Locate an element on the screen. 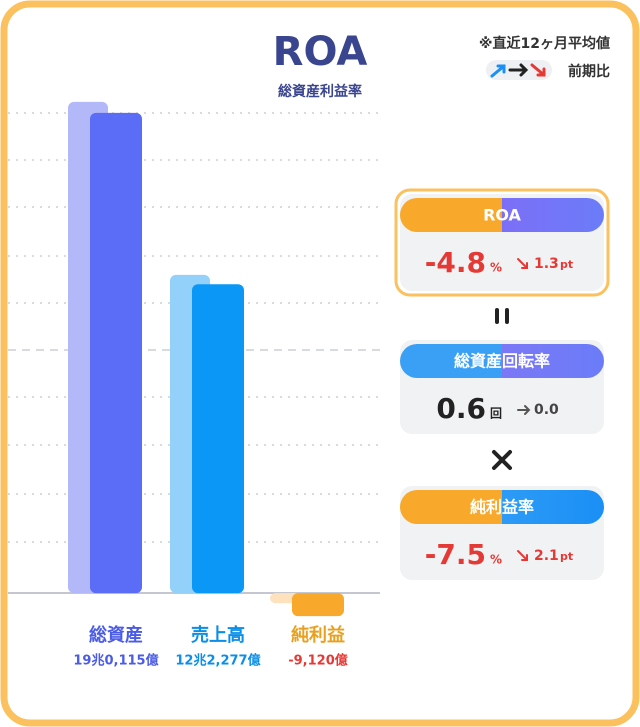 Image resolution: width=640 pixels, height=727 pixels. legend-label: 前期比 is located at coordinates (589, 71).